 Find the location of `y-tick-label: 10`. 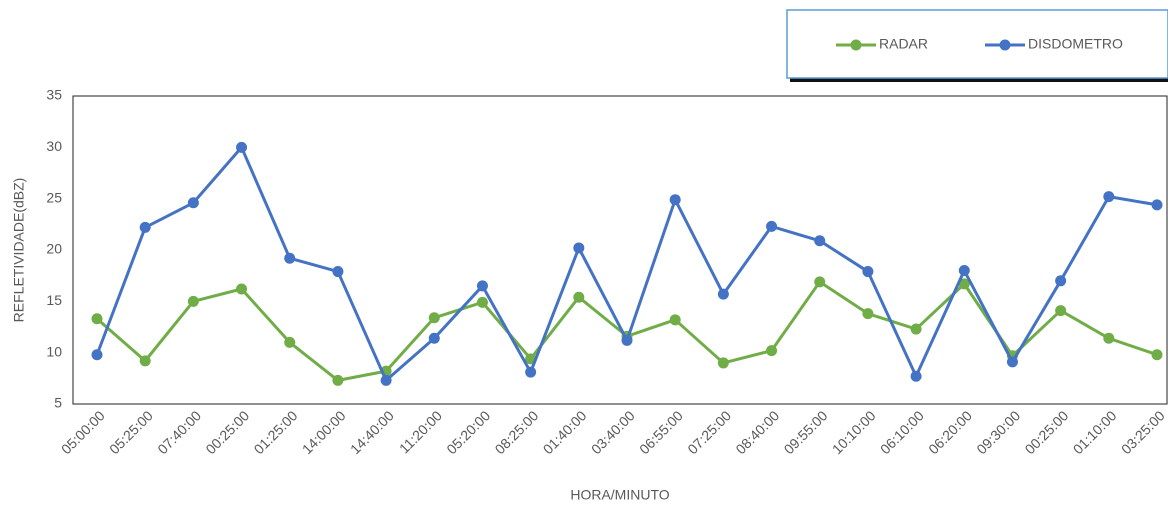

y-tick-label: 10 is located at coordinates (54, 351).